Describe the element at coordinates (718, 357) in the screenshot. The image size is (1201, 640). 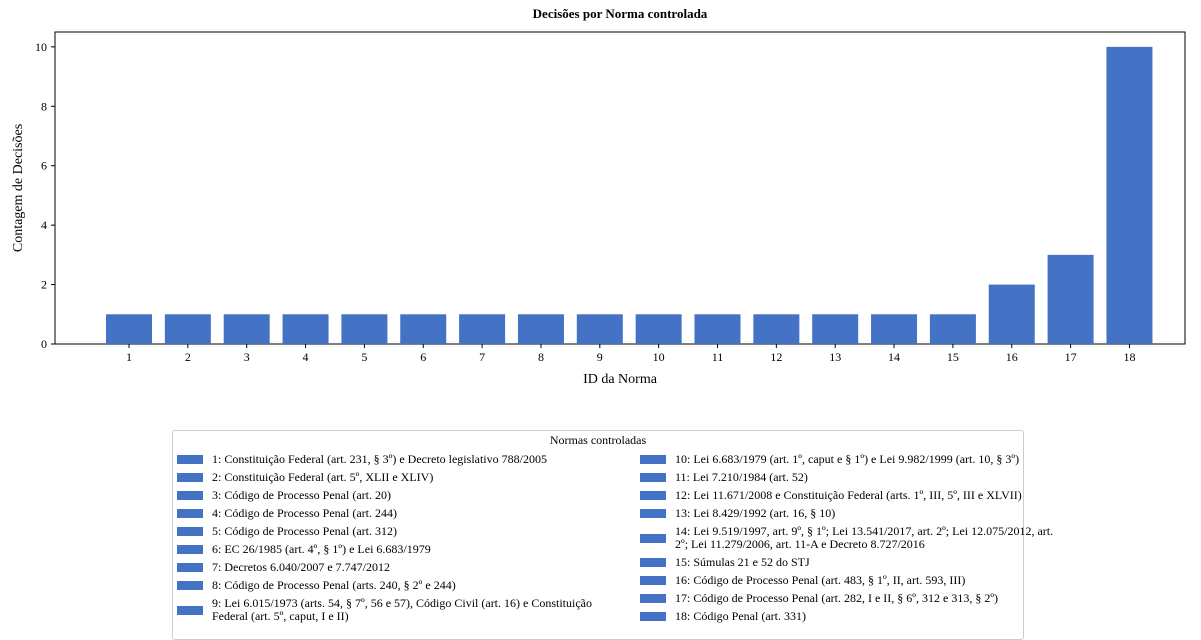
I see `x-tick-label: 11` at that location.